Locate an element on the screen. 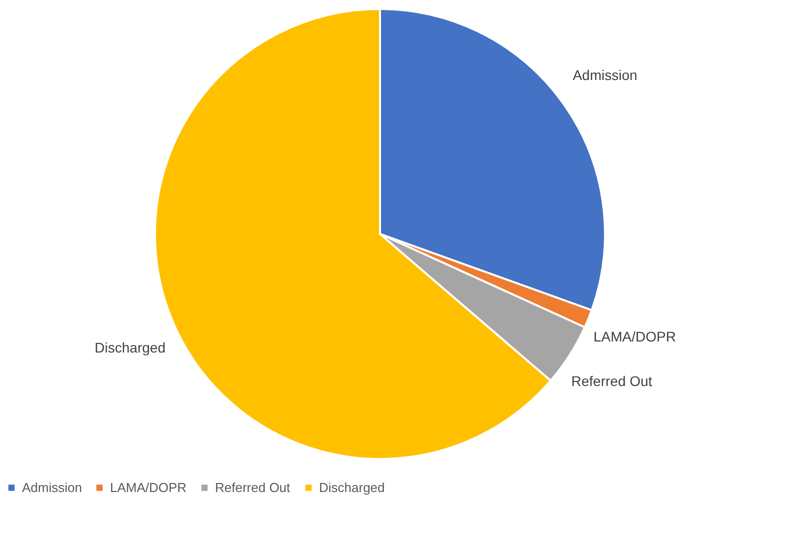  legend-label: Discharged is located at coordinates (352, 487).